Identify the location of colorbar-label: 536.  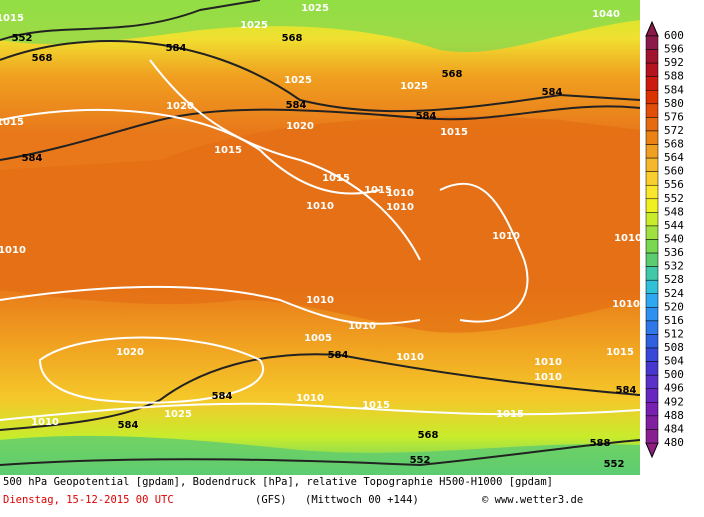
(674, 252).